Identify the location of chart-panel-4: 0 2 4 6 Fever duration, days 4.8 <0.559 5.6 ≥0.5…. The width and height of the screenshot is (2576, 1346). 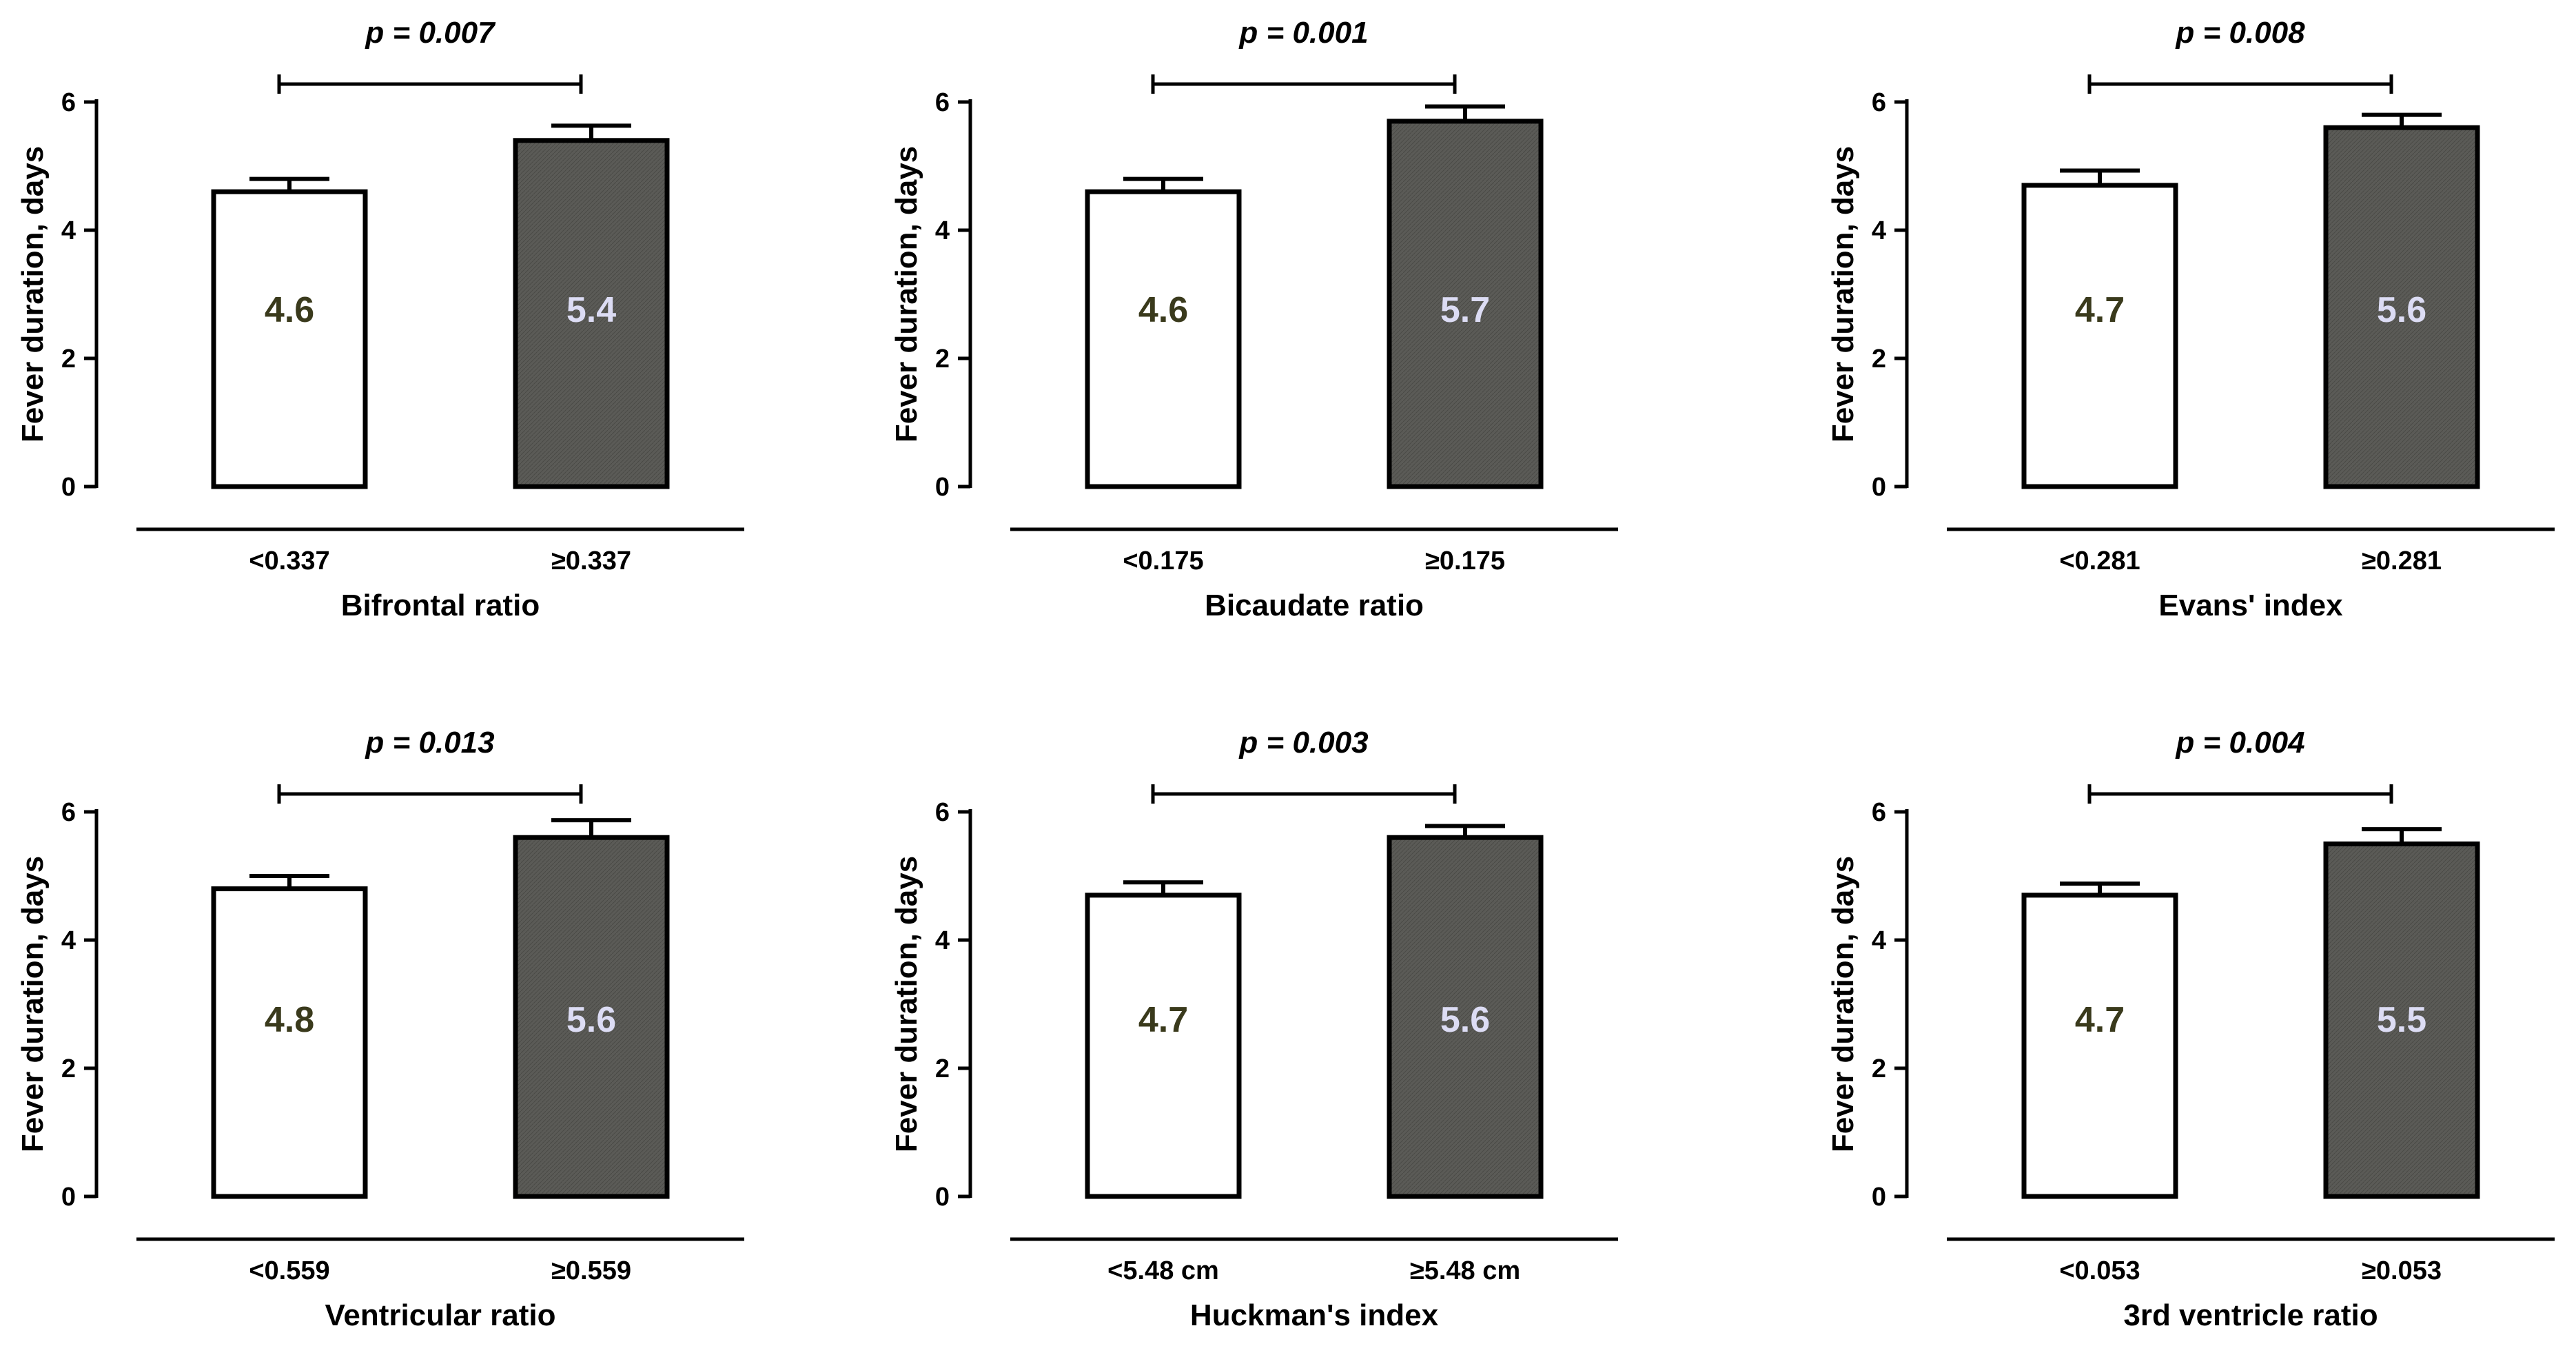
(380, 1029).